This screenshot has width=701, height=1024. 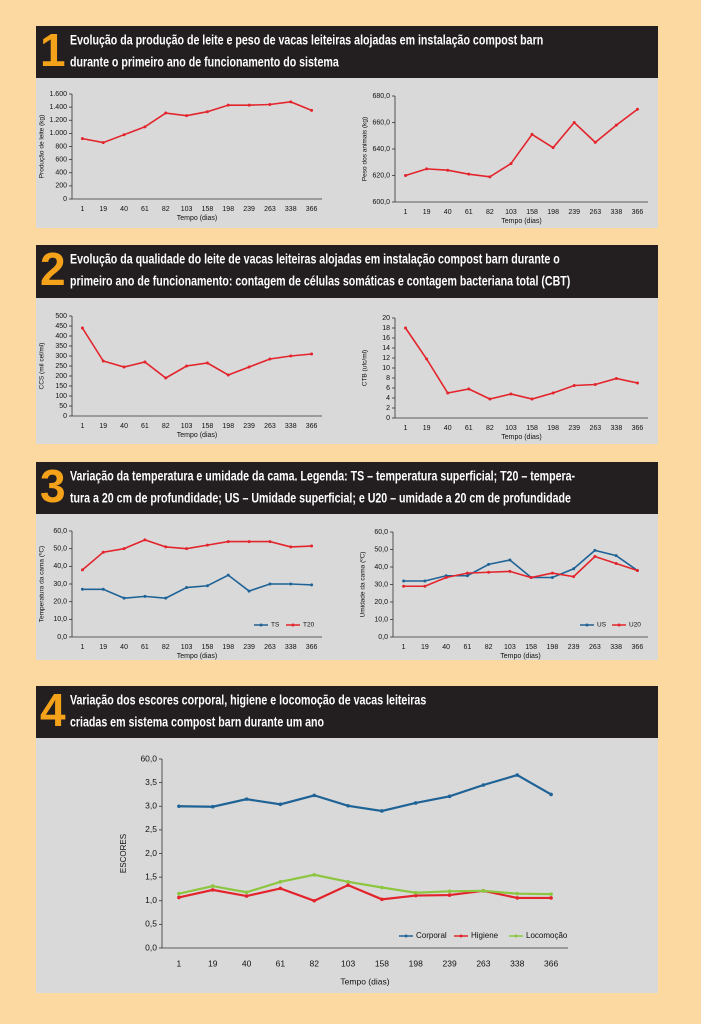 I want to click on section-header, so click(x=347, y=712).